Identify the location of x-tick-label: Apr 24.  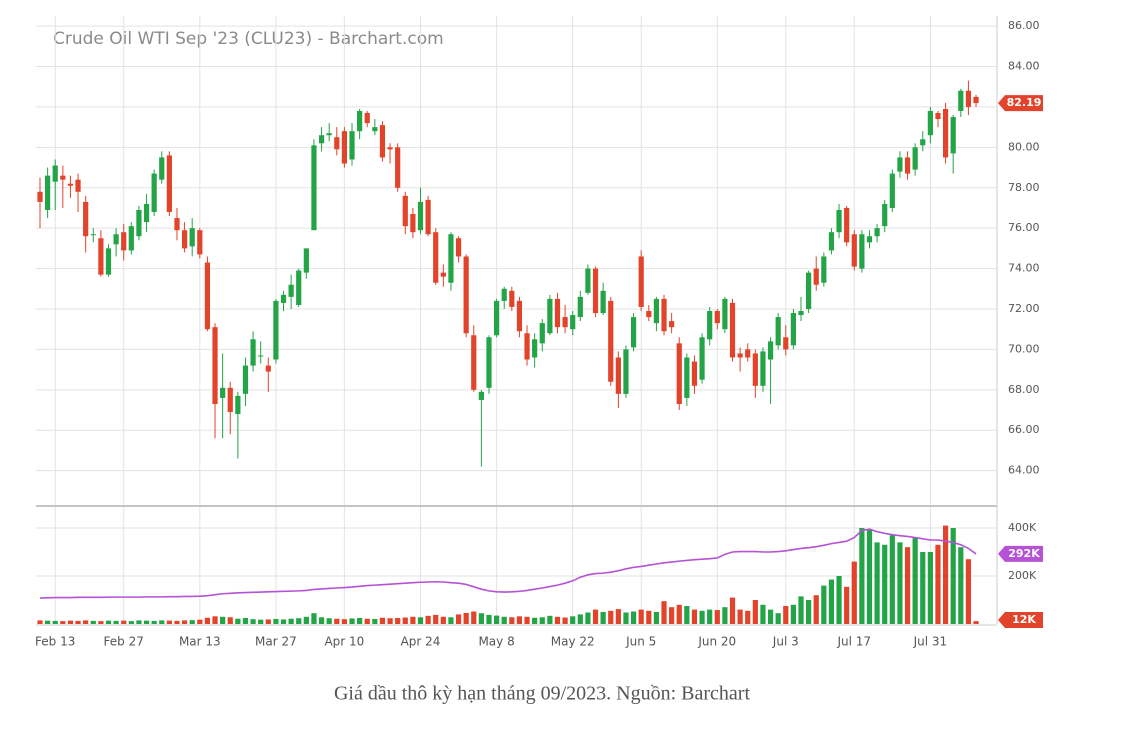
(421, 642).